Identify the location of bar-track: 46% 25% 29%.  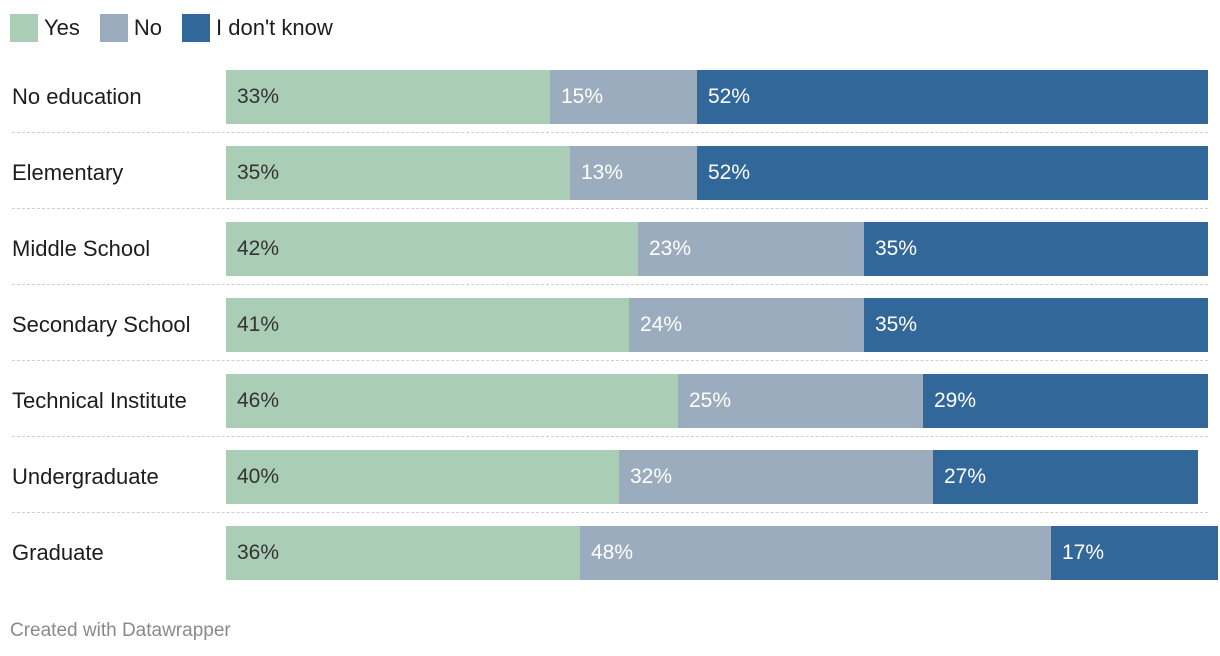
(717, 401).